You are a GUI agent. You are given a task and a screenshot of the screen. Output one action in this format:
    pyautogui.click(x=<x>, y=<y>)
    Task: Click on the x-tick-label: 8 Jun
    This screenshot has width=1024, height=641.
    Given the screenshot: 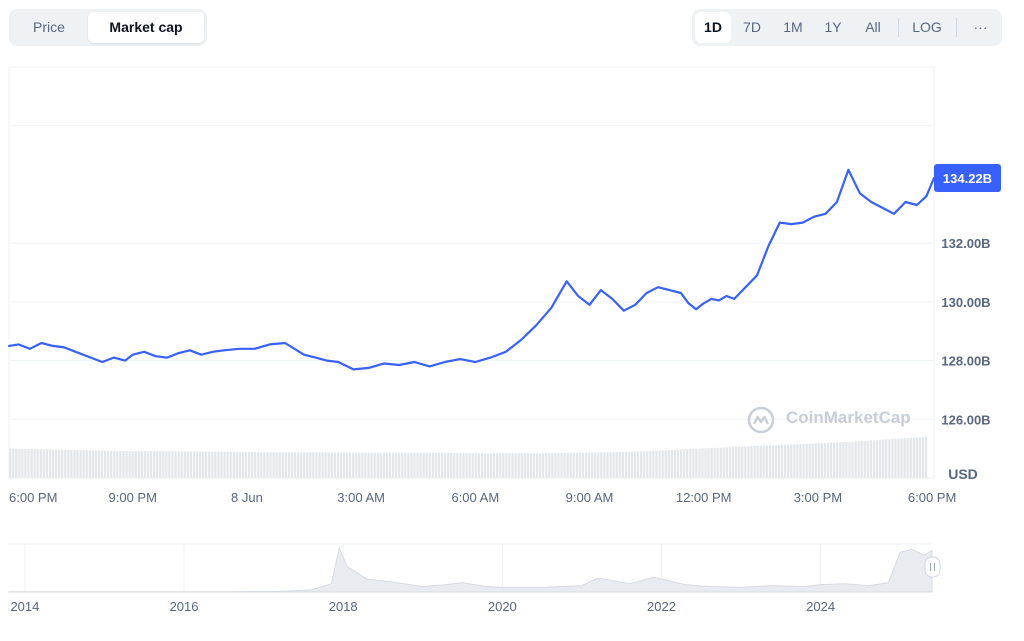 What is the action you would take?
    pyautogui.click(x=247, y=497)
    